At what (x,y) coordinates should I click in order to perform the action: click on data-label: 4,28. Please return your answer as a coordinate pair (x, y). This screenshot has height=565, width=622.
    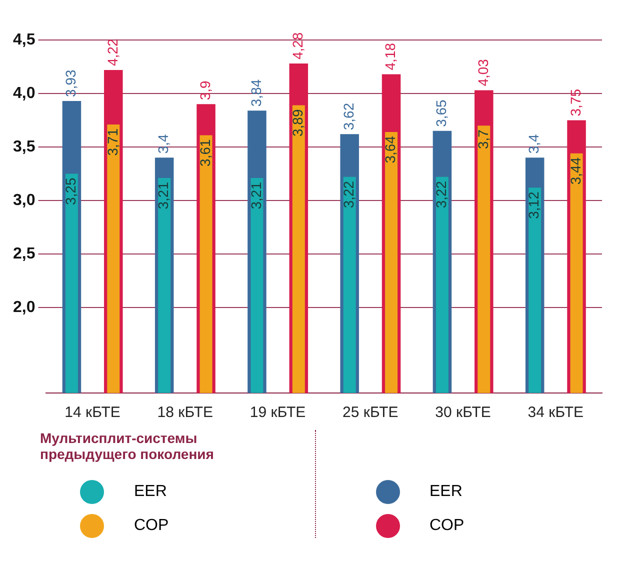
    Looking at the image, I should click on (298, 46).